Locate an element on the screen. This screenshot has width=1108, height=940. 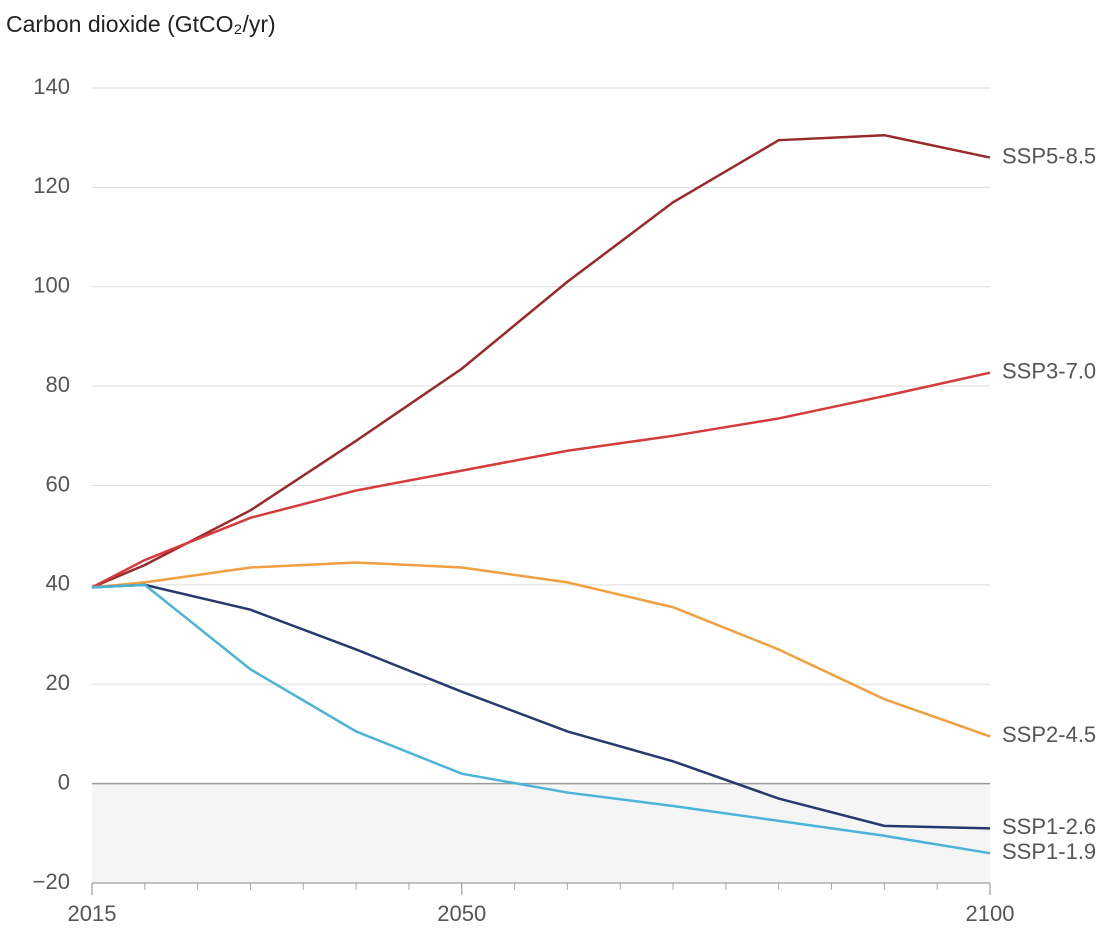
x-tick-label: 2015 is located at coordinates (92, 913).